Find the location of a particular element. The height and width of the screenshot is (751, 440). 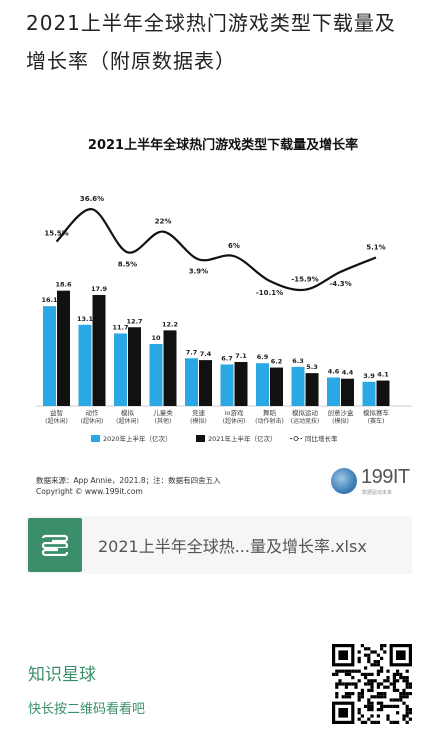

bar-label-2021: 12.7 is located at coordinates (134, 321).